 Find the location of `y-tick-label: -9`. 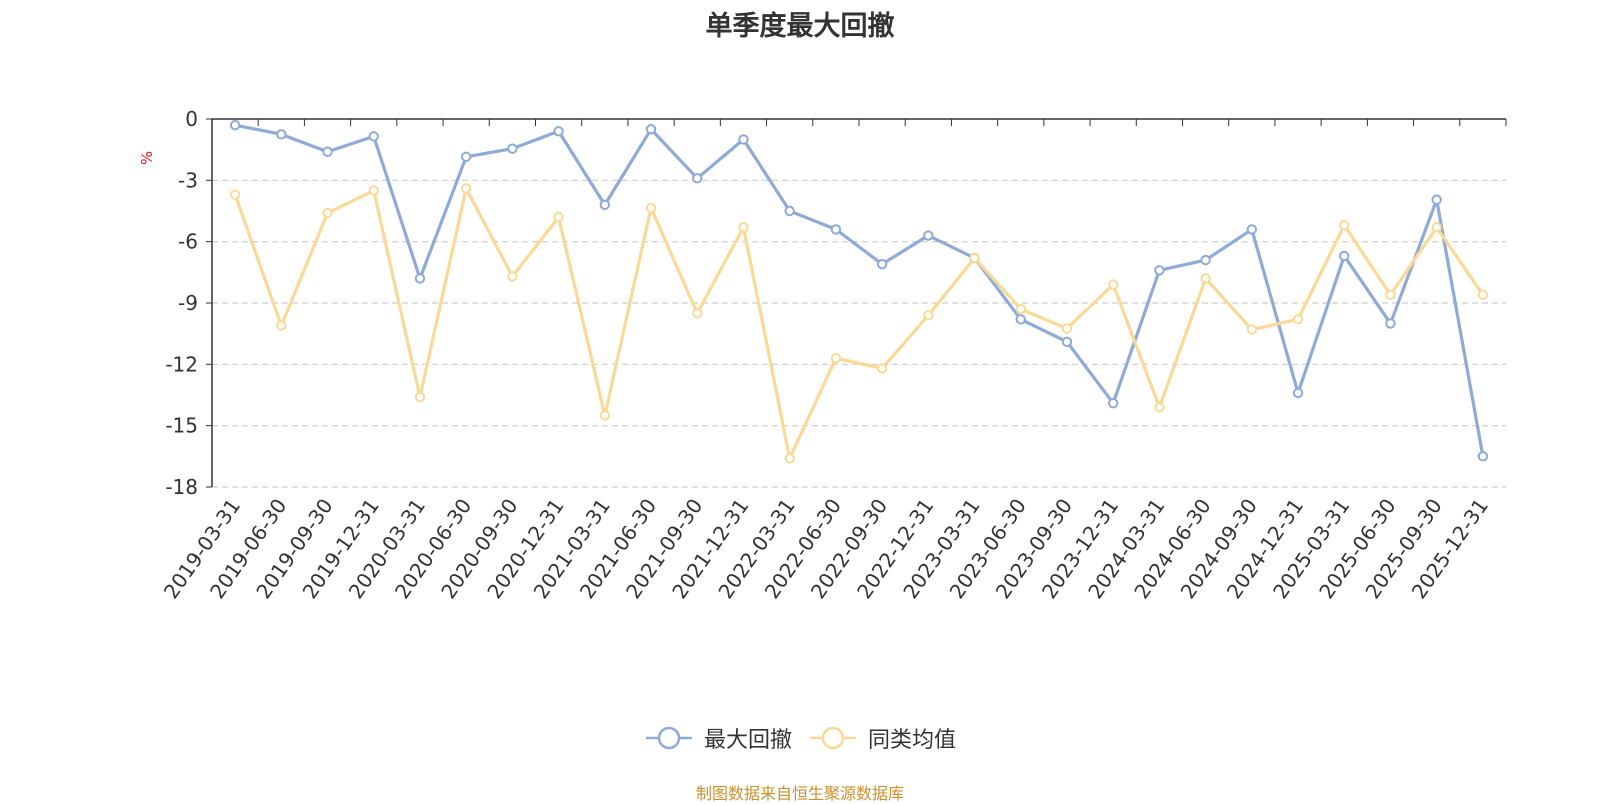

y-tick-label: -9 is located at coordinates (188, 303).